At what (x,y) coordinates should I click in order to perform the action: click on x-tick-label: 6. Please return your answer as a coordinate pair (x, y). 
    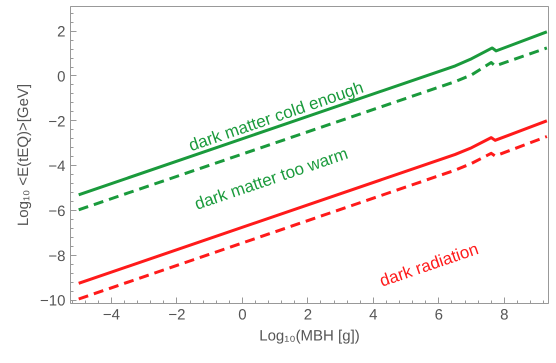
    Looking at the image, I should click on (438, 315).